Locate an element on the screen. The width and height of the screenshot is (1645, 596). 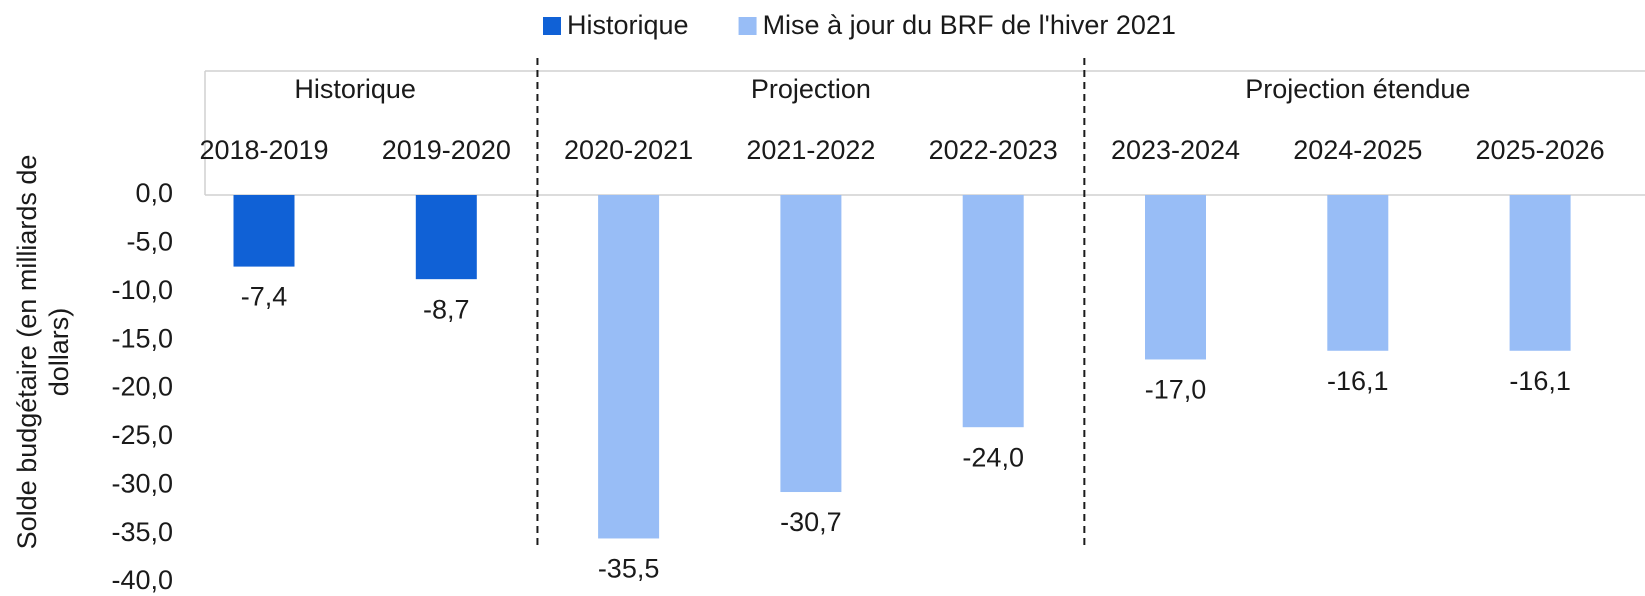
x-tick-label: 2024-2025 is located at coordinates (1357, 150).